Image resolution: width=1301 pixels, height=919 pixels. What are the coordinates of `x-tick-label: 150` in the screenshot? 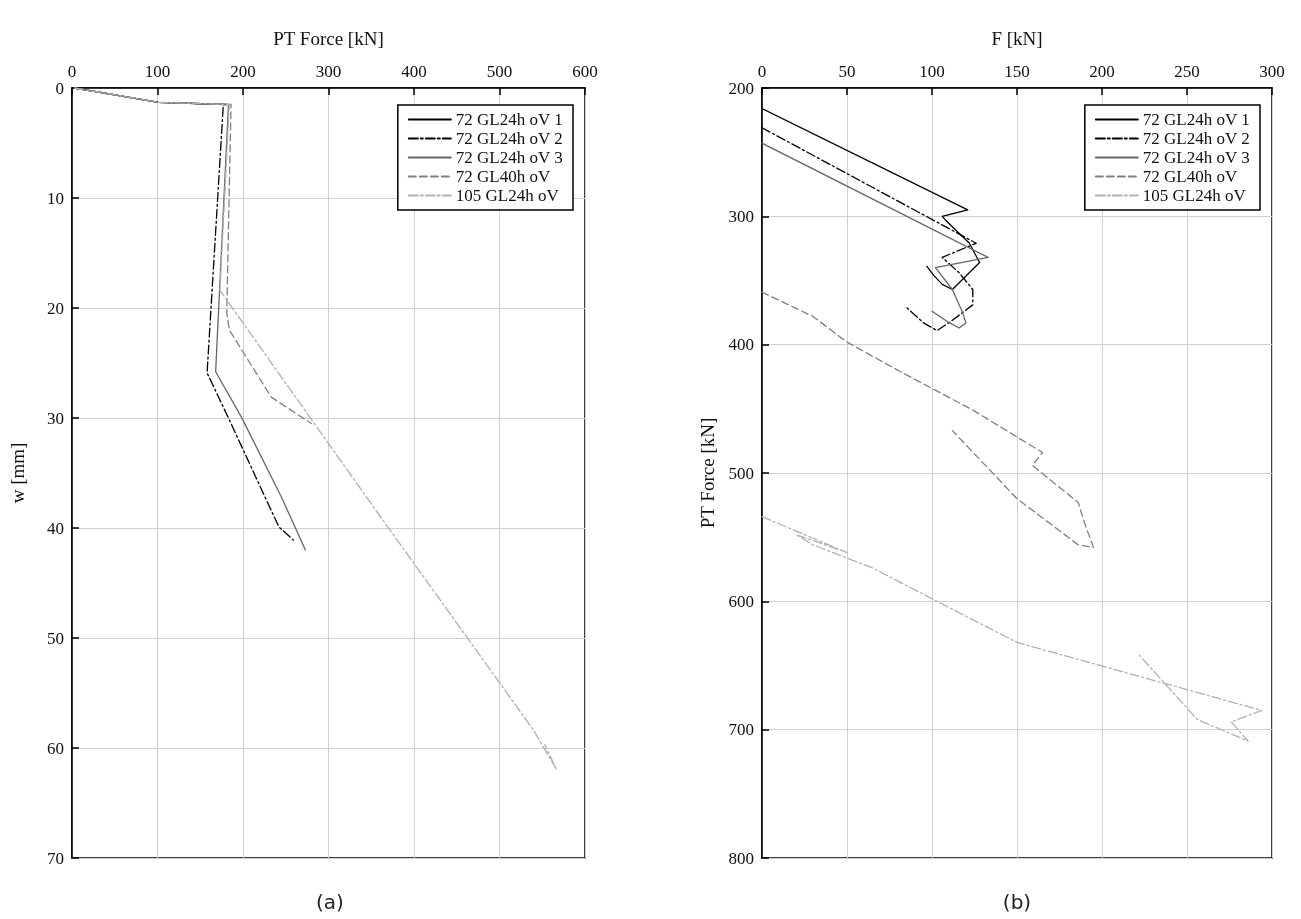 It's located at (1017, 71).